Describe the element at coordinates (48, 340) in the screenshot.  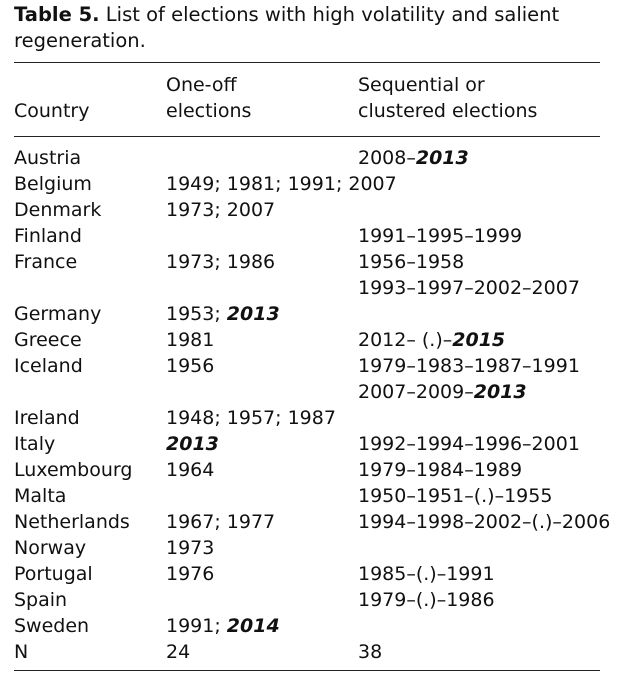
I see `country-cell: Greece` at that location.